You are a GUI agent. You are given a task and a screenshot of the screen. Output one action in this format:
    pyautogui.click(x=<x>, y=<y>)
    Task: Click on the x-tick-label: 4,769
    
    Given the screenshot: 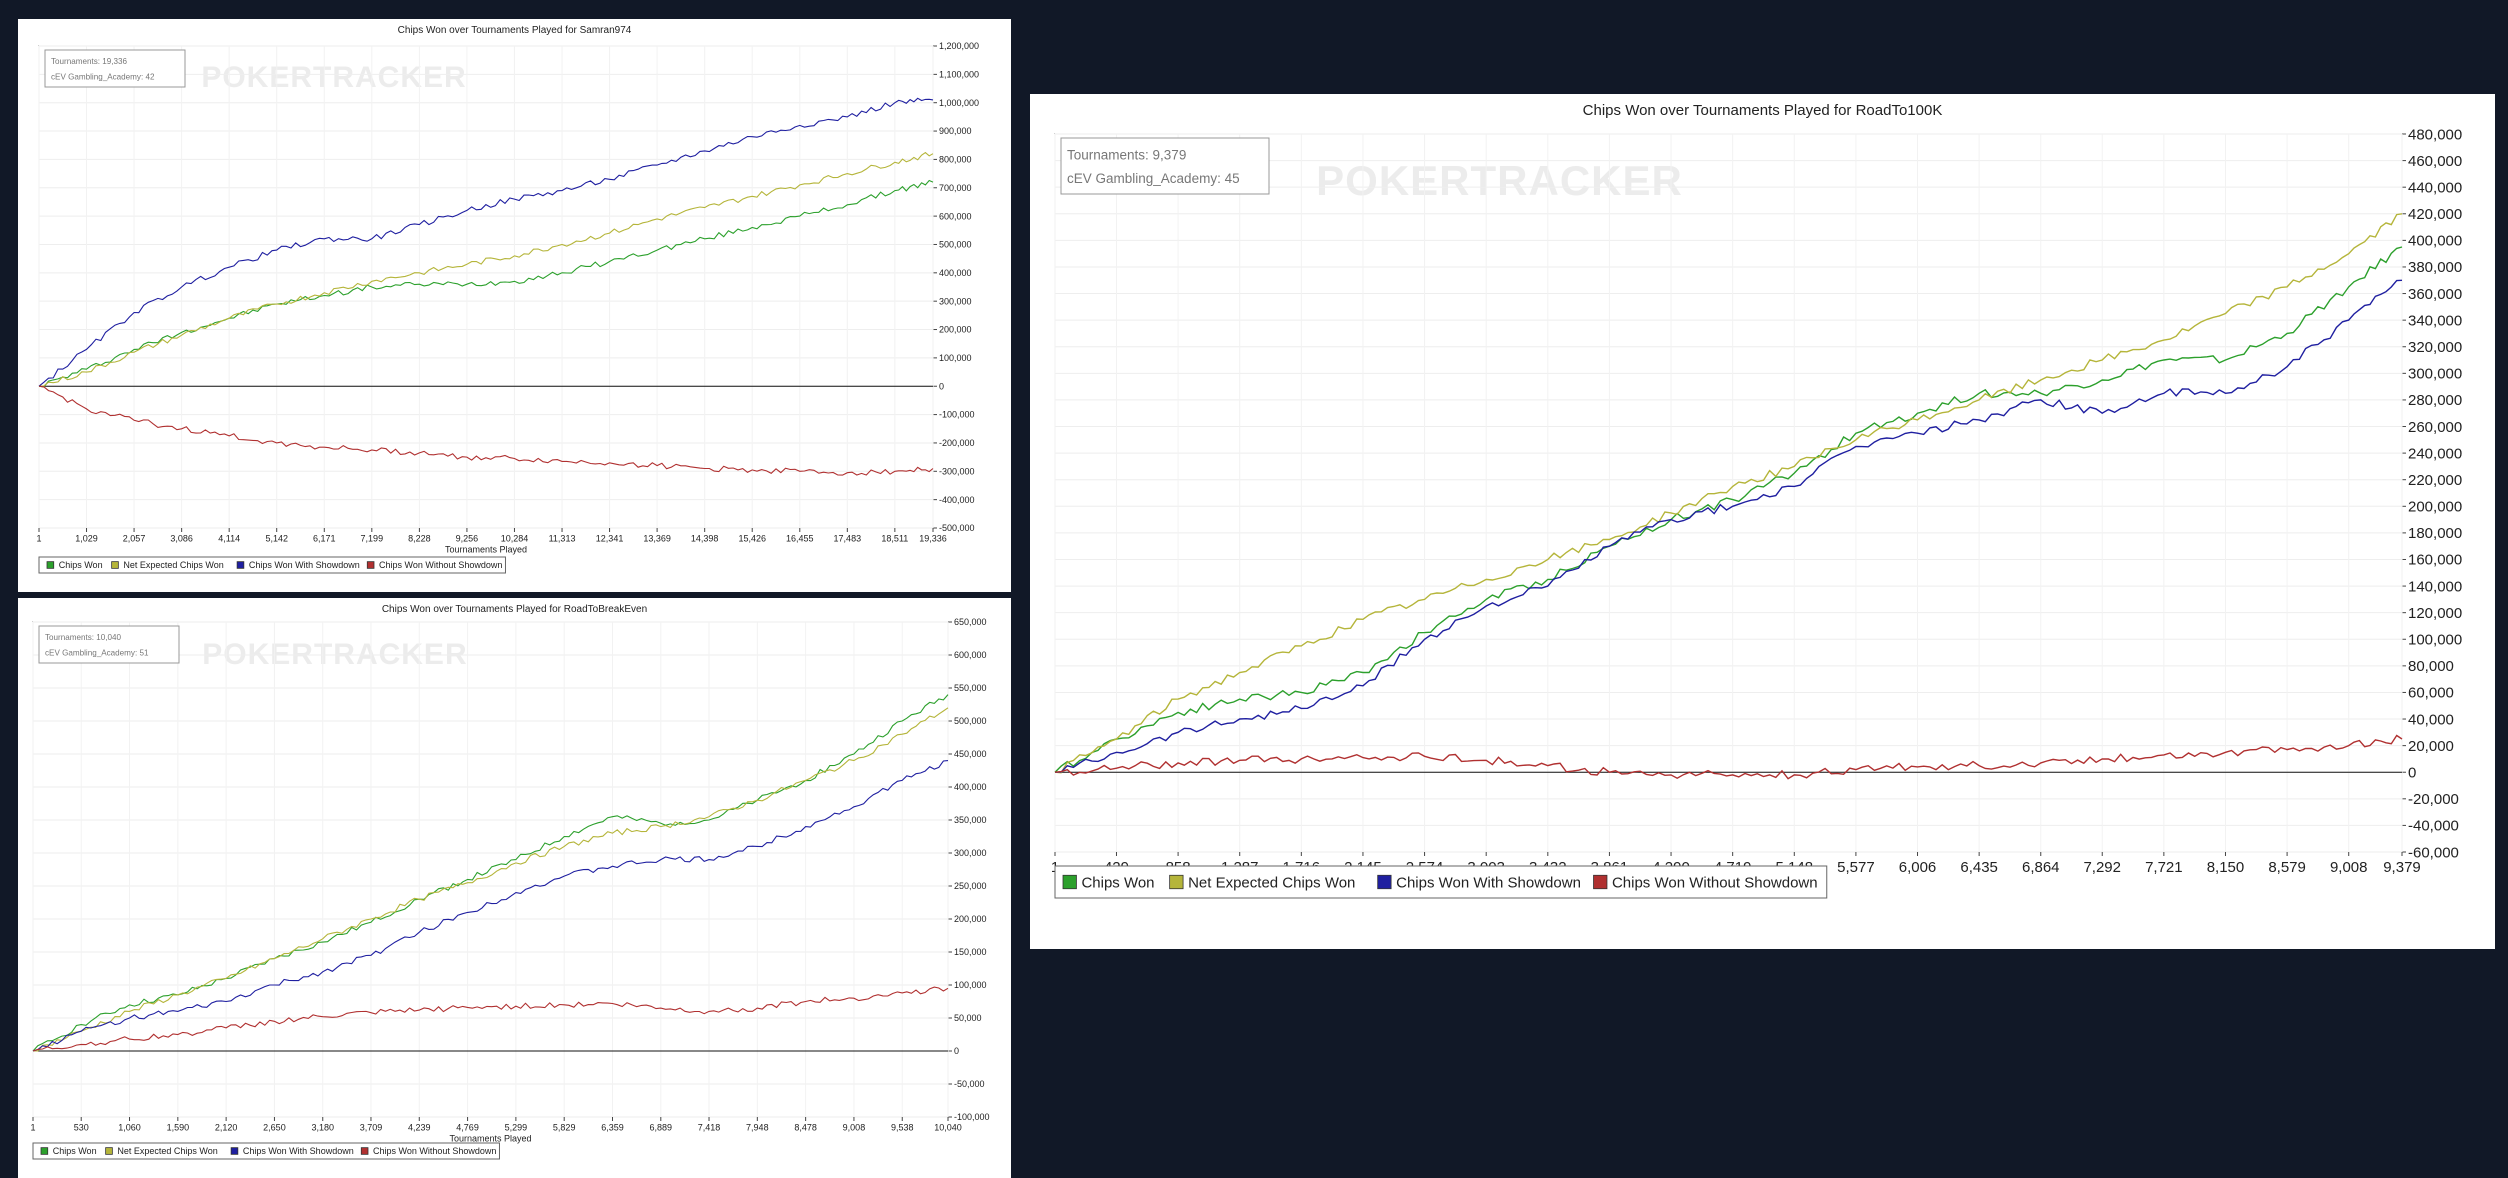 What is the action you would take?
    pyautogui.click(x=467, y=1127)
    